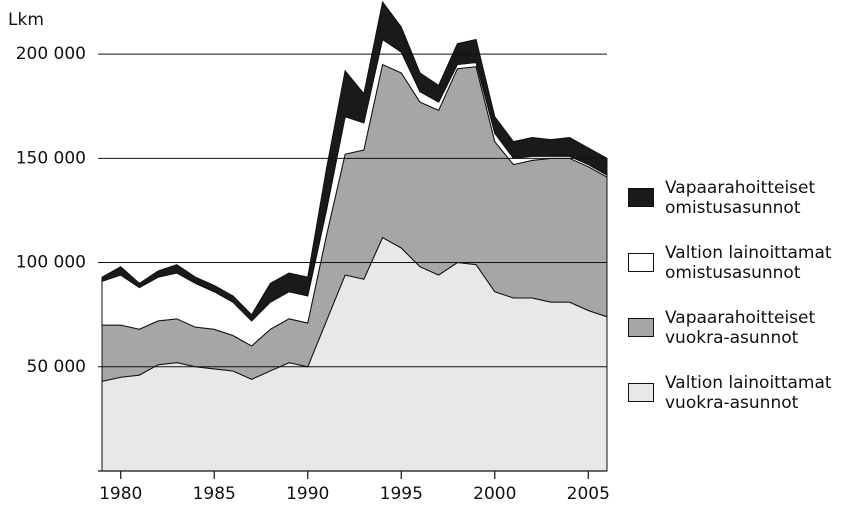  I want to click on x-tick-label: 2000, so click(494, 494).